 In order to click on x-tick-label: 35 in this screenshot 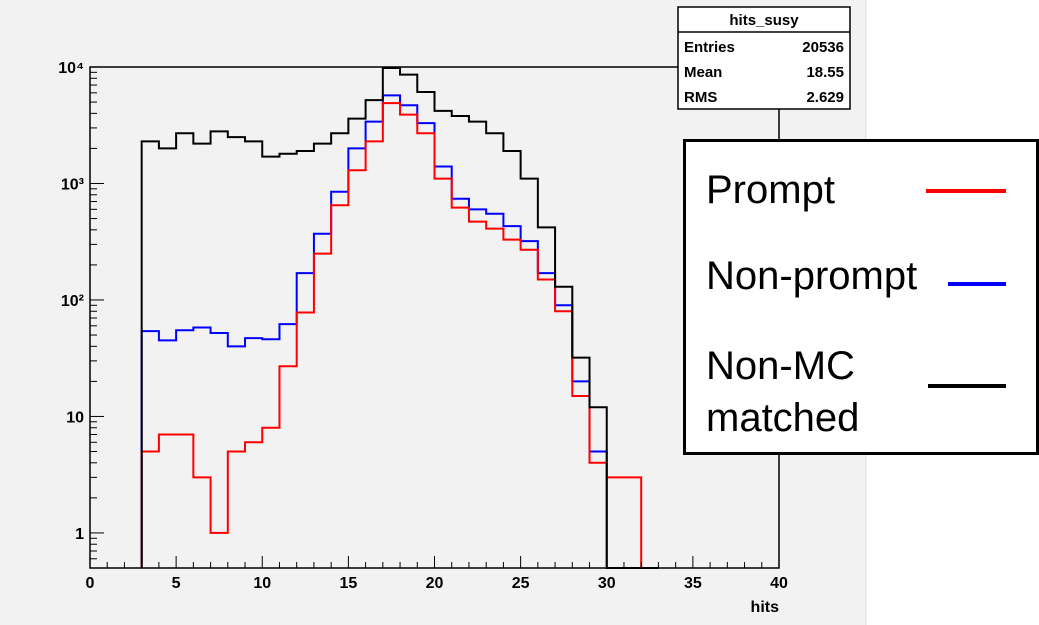, I will do `click(693, 583)`.